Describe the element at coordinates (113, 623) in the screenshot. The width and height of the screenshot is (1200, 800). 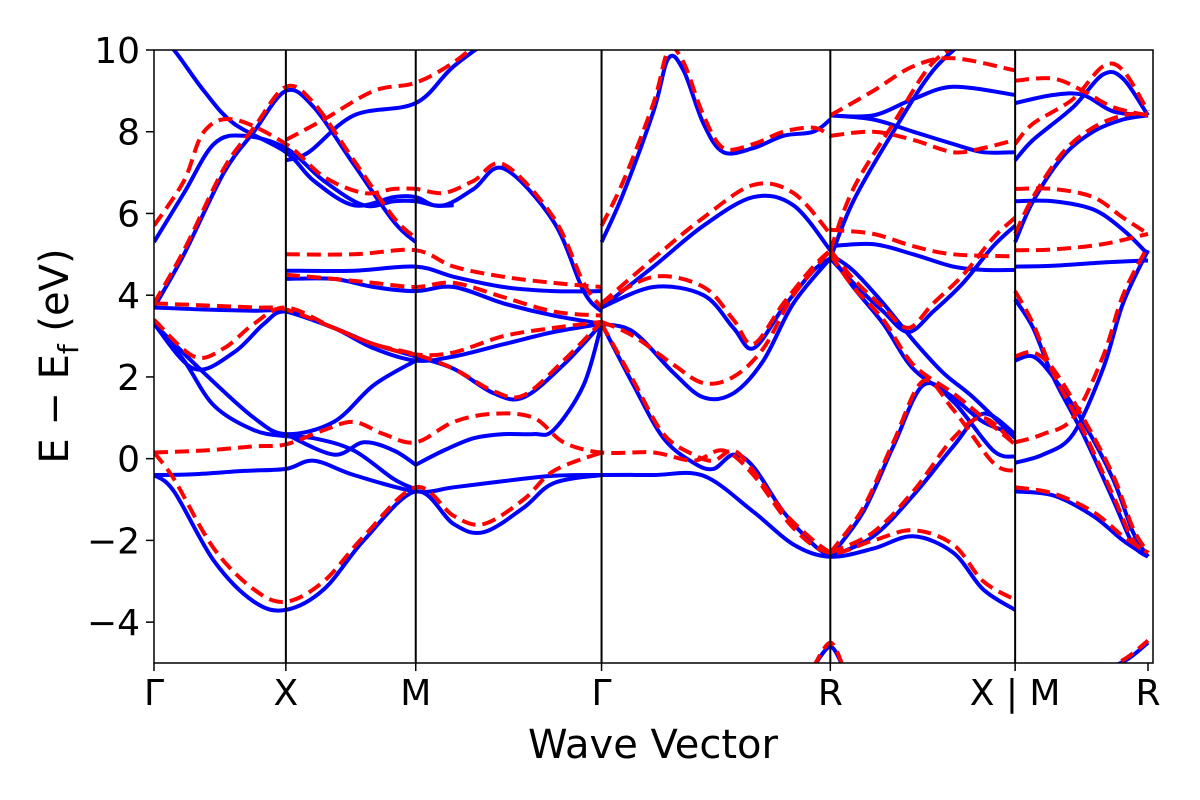
I see `y-tick-label: −4` at that location.